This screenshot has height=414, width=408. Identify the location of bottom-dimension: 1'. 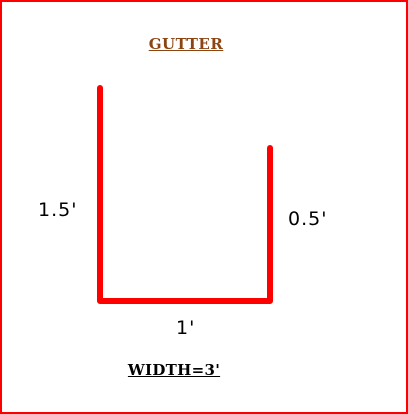
(186, 328).